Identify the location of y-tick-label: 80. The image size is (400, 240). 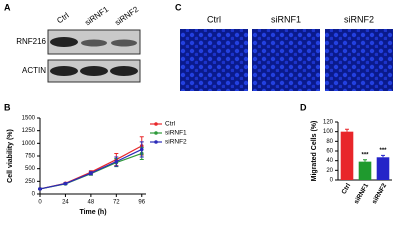
(329, 142).